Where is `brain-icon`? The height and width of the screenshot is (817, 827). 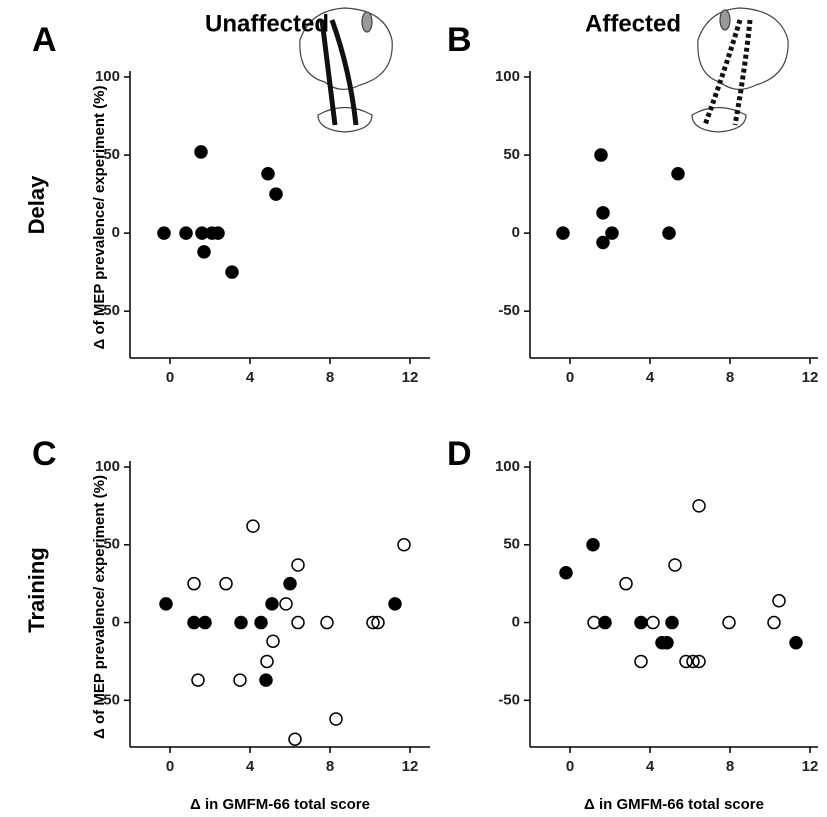 brain-icon is located at coordinates (740, 70).